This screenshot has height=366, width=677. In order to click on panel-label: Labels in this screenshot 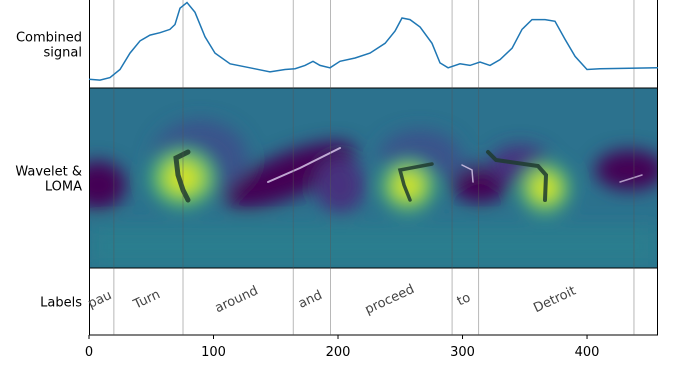, I will do `click(61, 303)`.